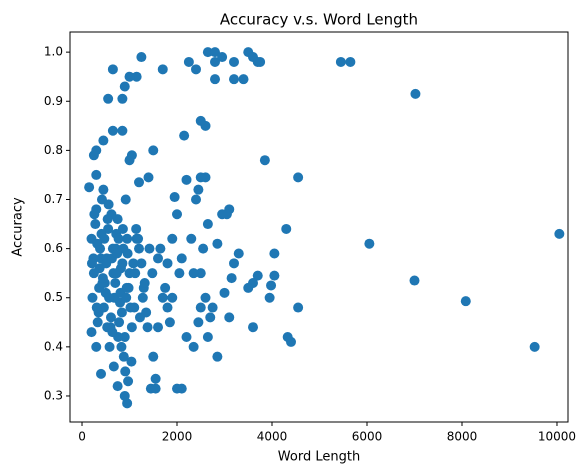 The image size is (581, 464). Describe the element at coordinates (53, 150) in the screenshot. I see `y-tick-label: 0.8` at that location.